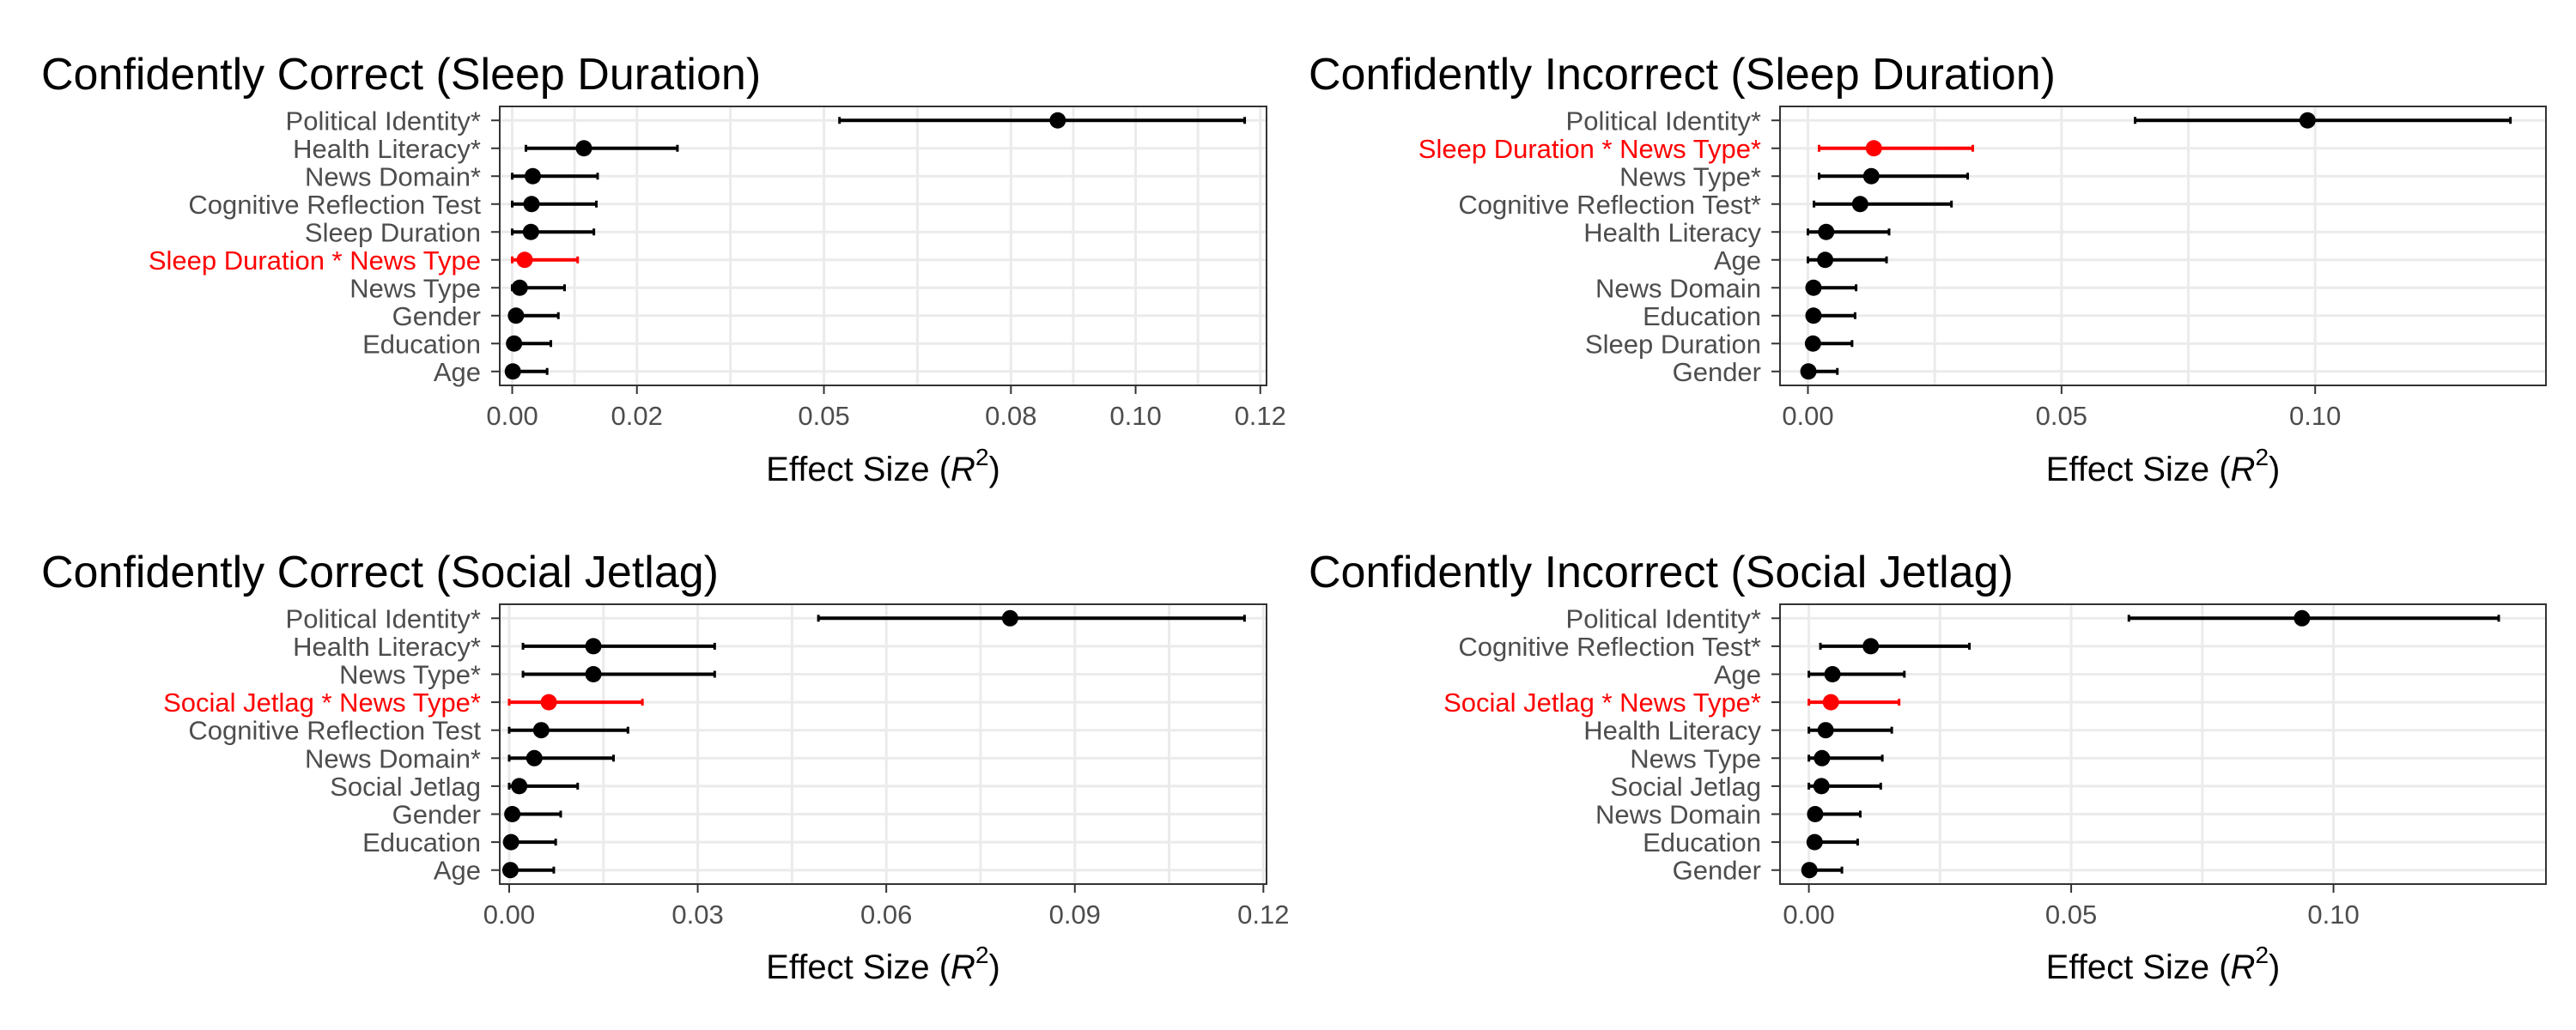  What do you see at coordinates (637, 416) in the screenshot?
I see `x-tick-label: 0.02` at bounding box center [637, 416].